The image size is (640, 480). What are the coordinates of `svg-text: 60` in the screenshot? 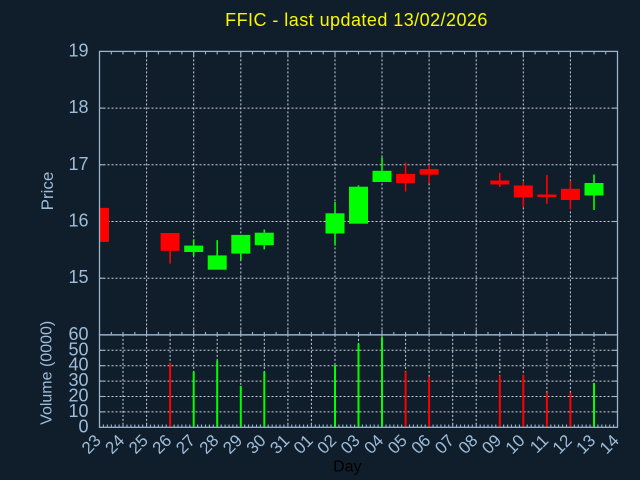 It's located at (78, 334).